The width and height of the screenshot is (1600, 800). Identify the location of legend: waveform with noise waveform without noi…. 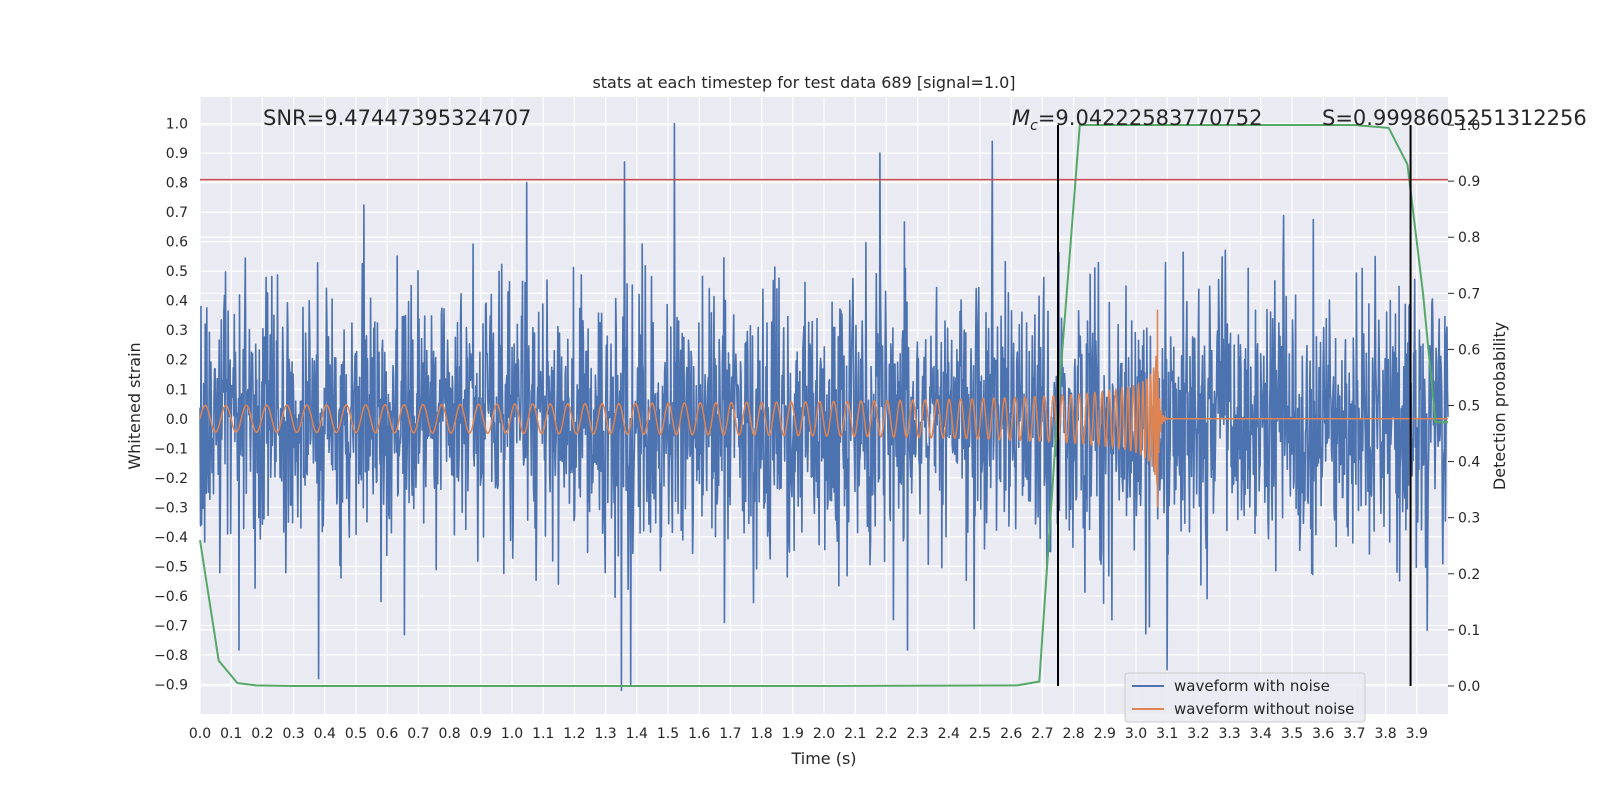
(1245, 697).